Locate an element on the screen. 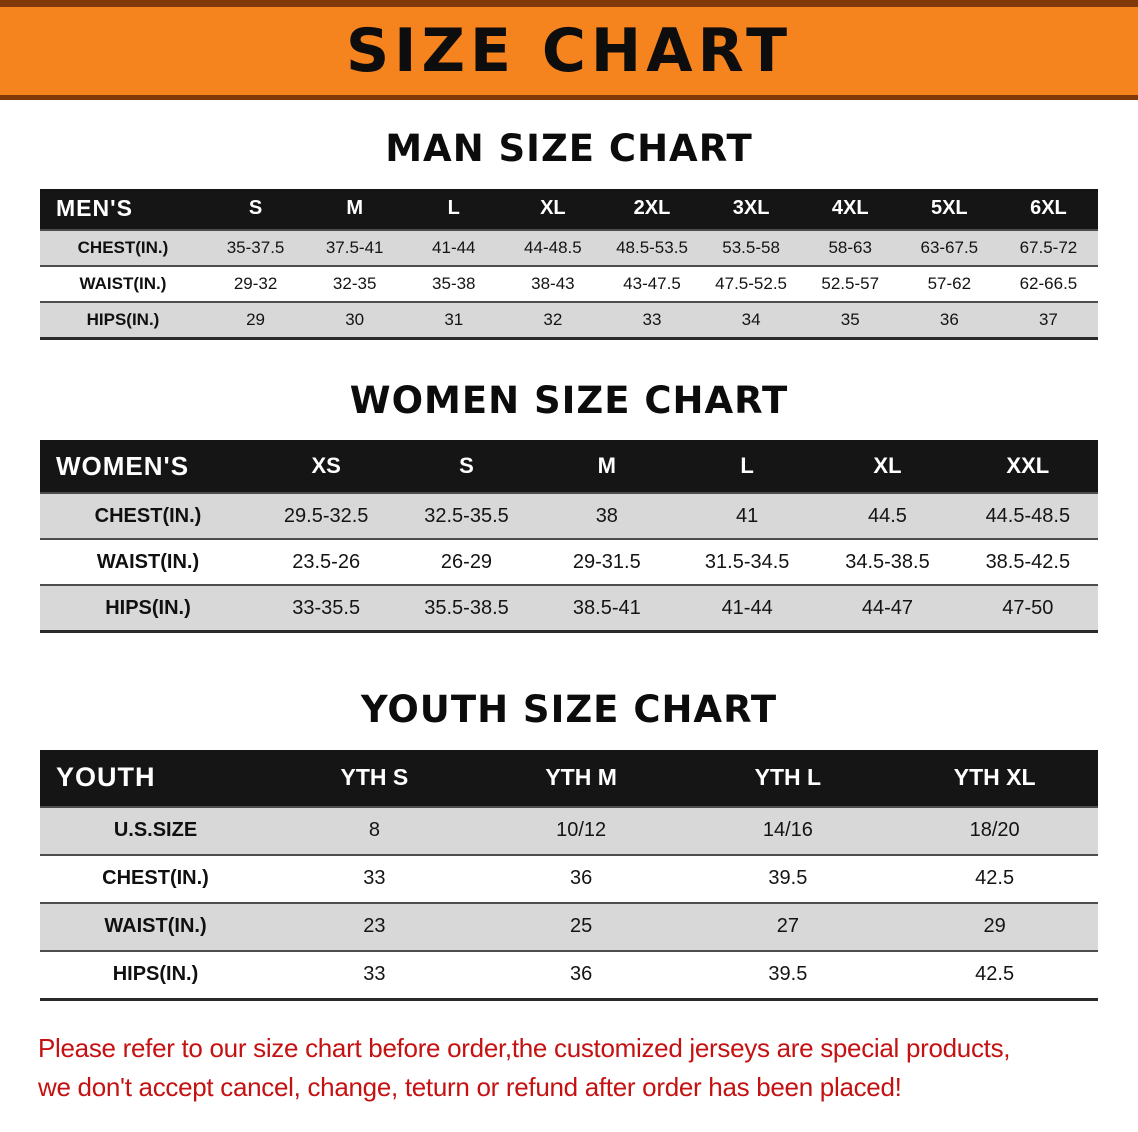  size-value-cell: 35 is located at coordinates (850, 319).